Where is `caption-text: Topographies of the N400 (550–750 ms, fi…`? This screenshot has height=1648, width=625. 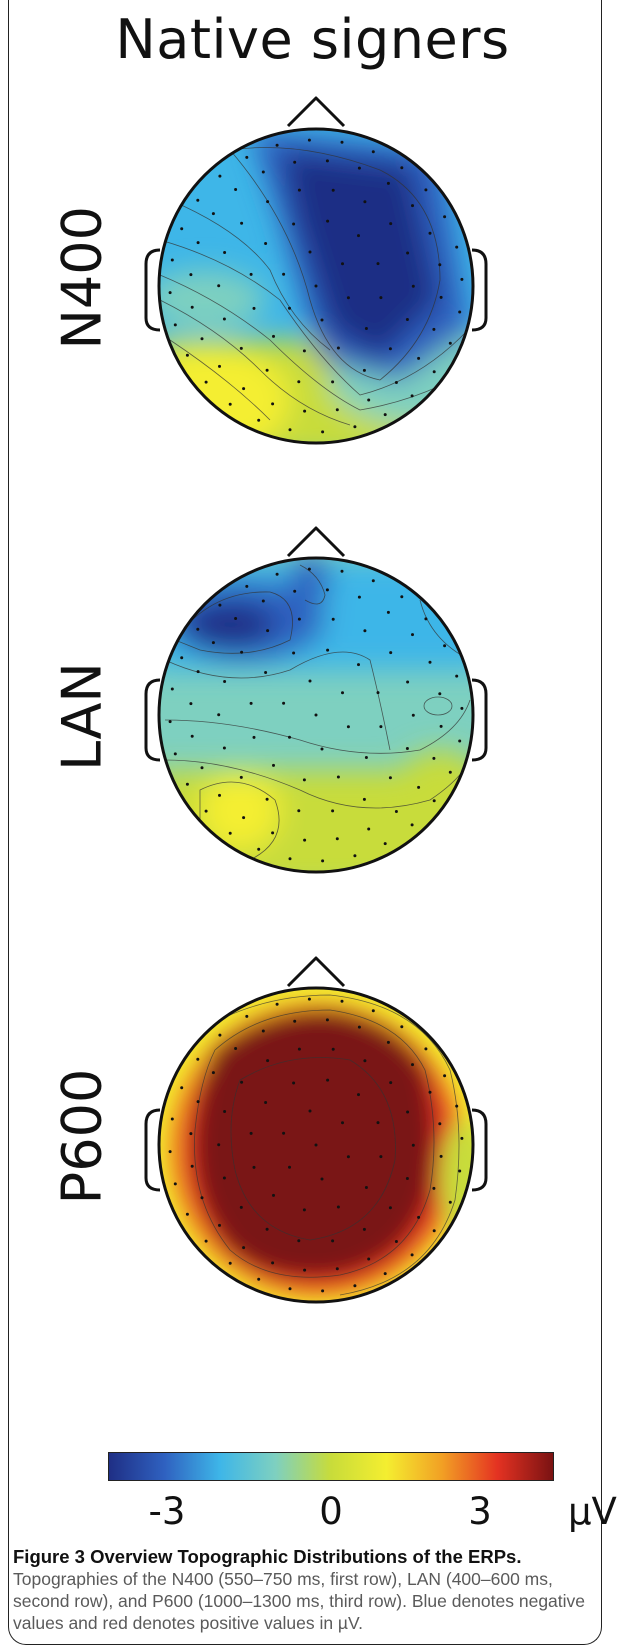
caption-text: Topographies of the N400 (550–750 ms, fi… is located at coordinates (299, 1601).